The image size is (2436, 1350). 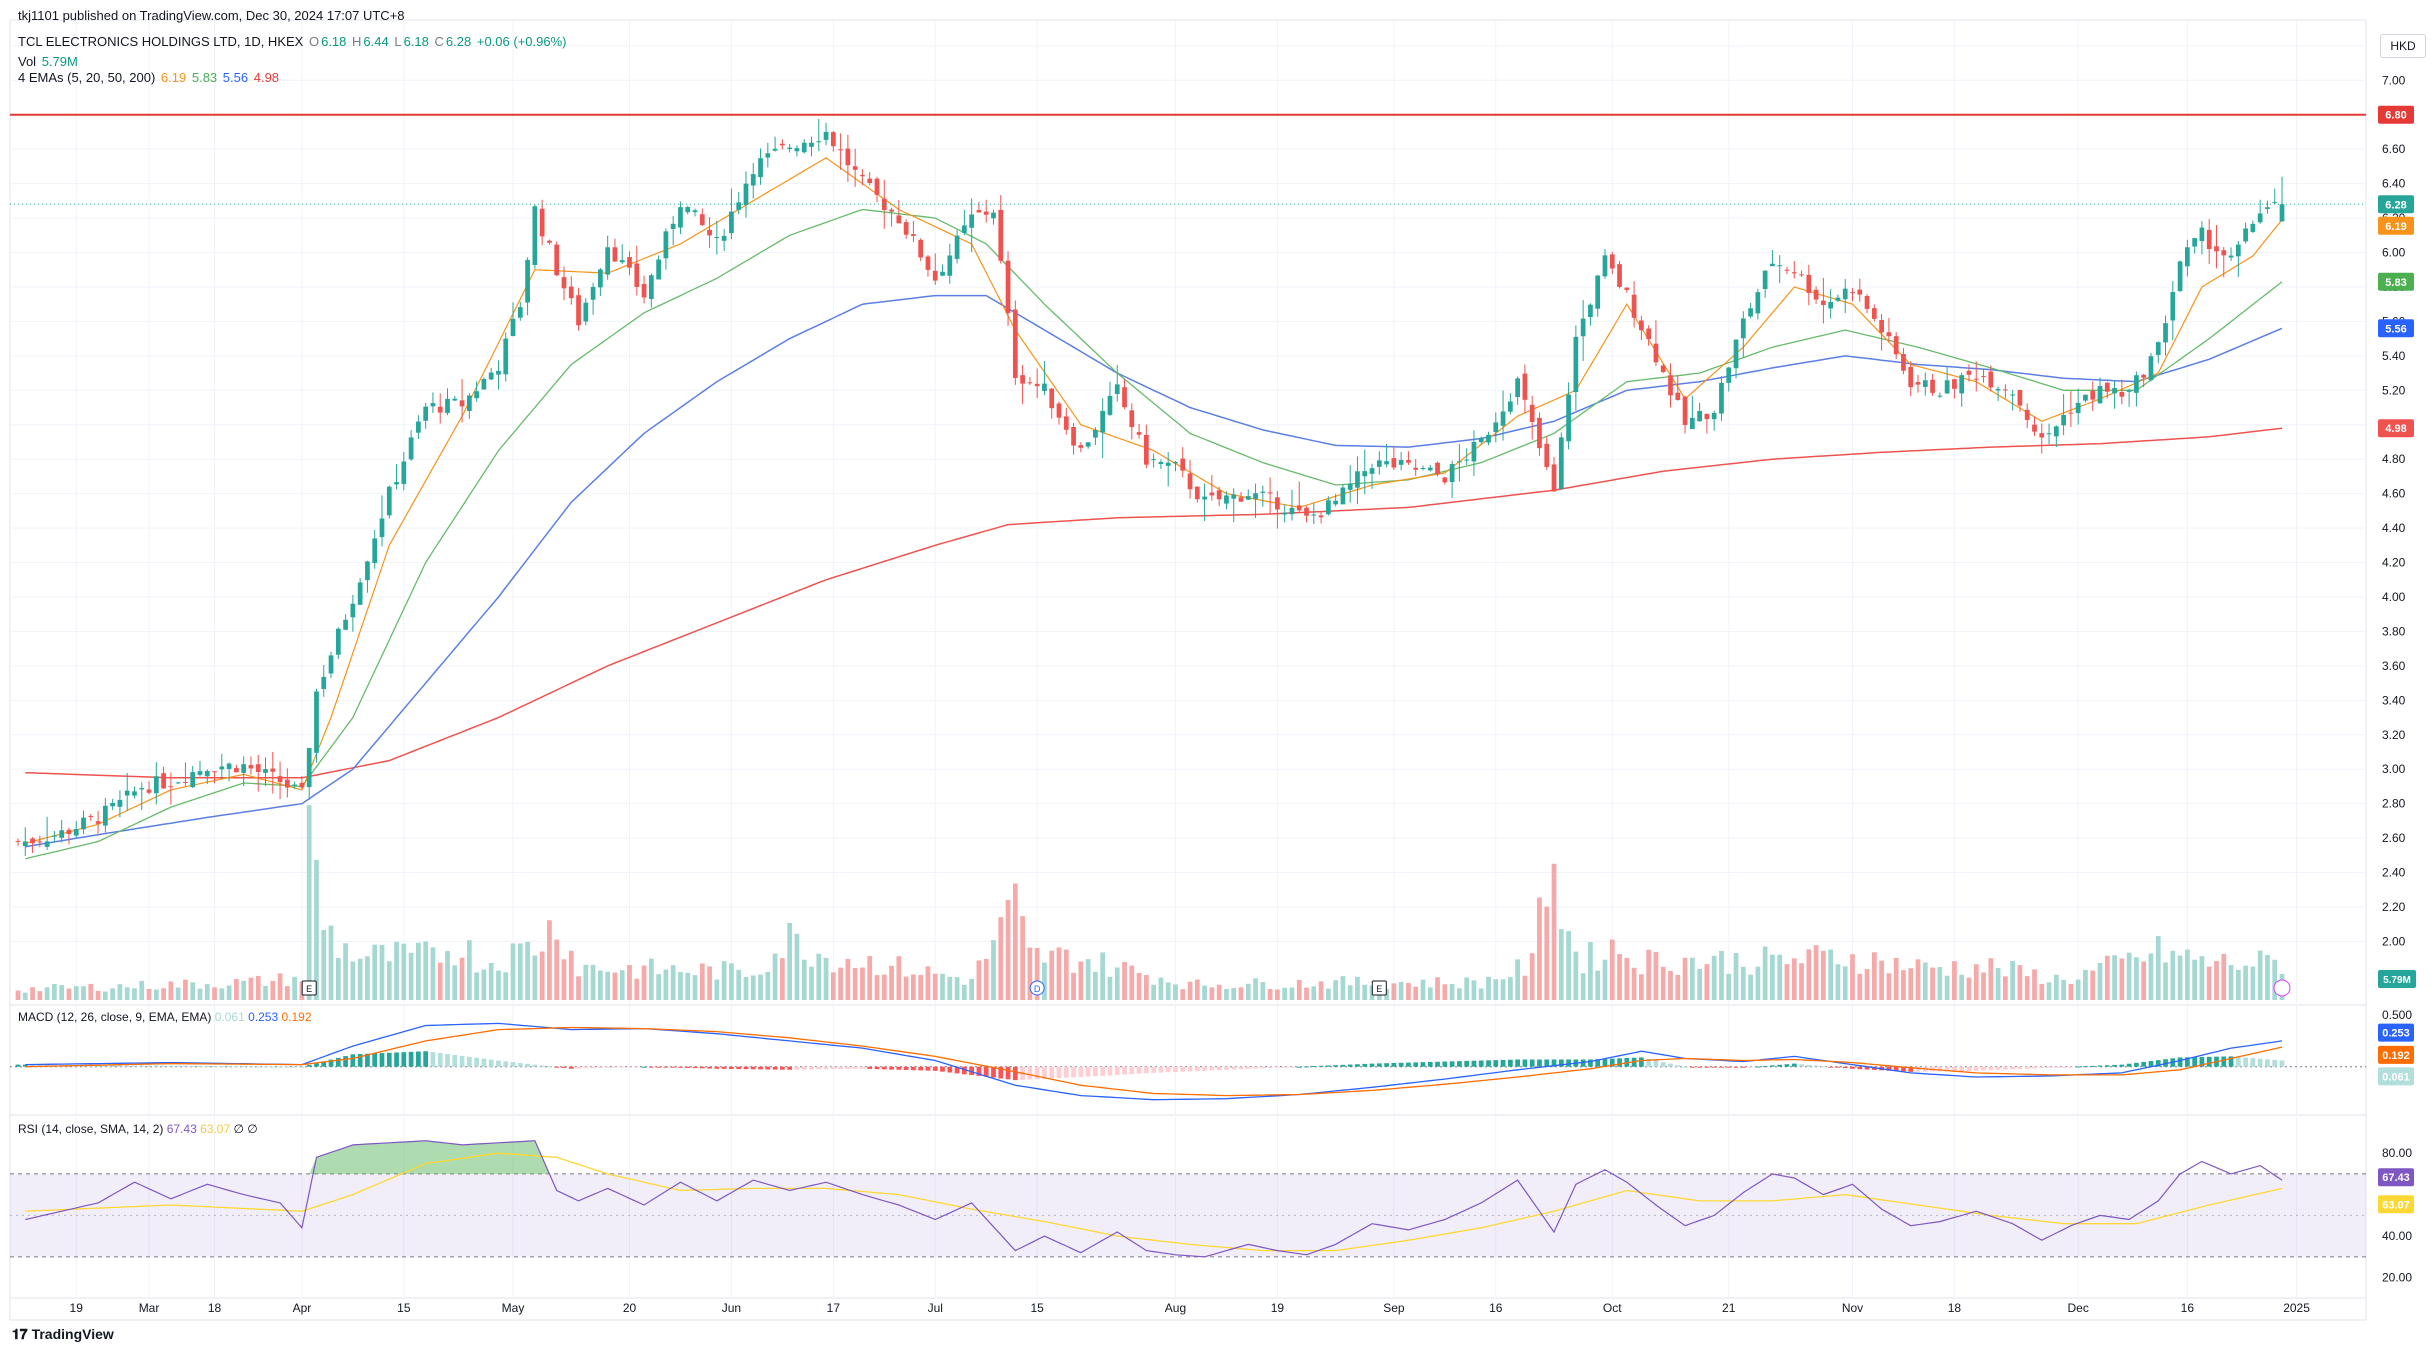 I want to click on high-value: 6.44, so click(x=376, y=41).